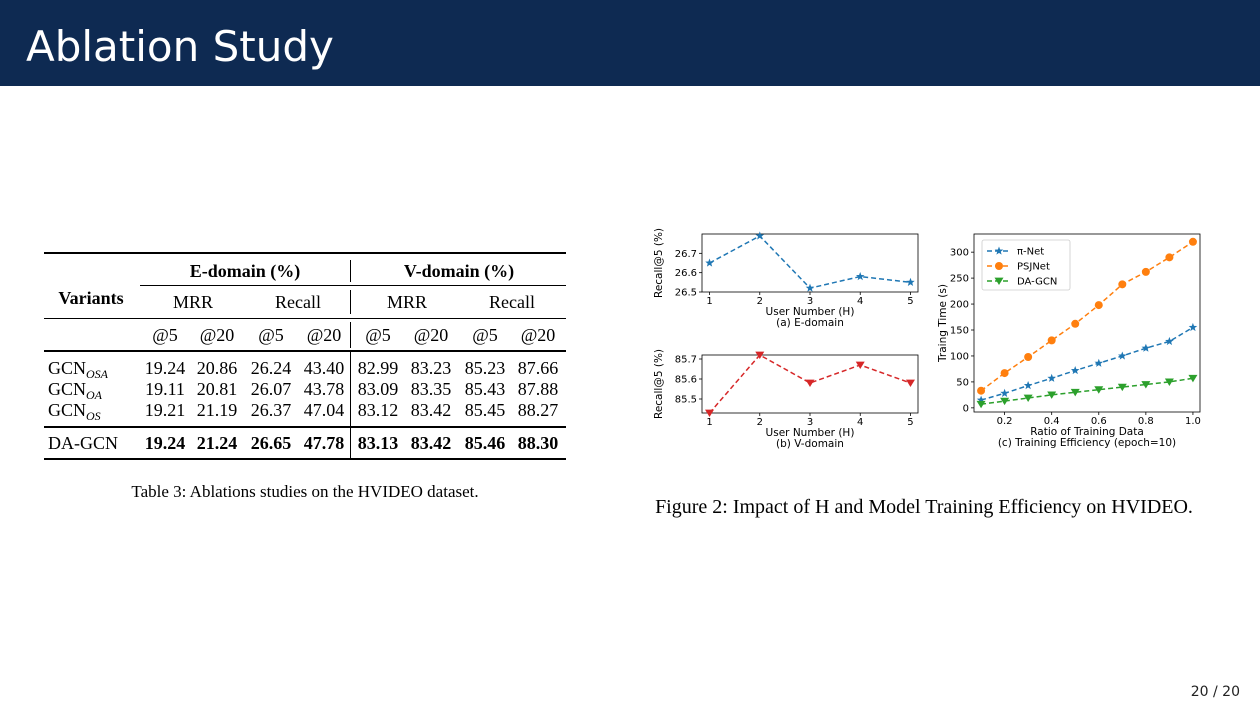 The width and height of the screenshot is (1260, 709). Describe the element at coordinates (959, 331) in the screenshot. I see `y-tick-label: 150` at that location.